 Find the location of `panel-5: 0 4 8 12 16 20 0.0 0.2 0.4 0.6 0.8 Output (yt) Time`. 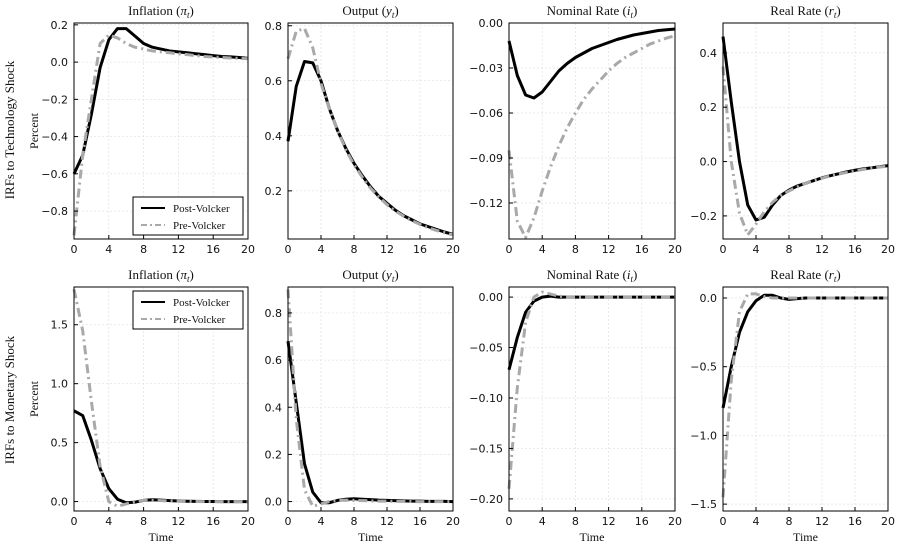

panel-5: 0 4 8 12 16 20 0.0 0.2 0.4 0.6 0.8 Output (yt) Time is located at coordinates (363, 405).